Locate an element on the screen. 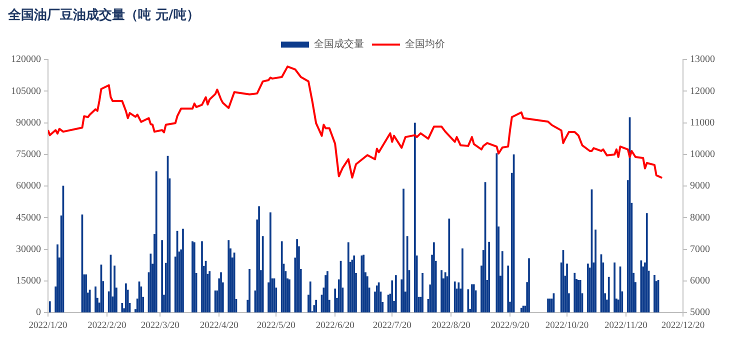 The image size is (730, 342). x-tick-label: 2022/7/20 is located at coordinates (392, 325).